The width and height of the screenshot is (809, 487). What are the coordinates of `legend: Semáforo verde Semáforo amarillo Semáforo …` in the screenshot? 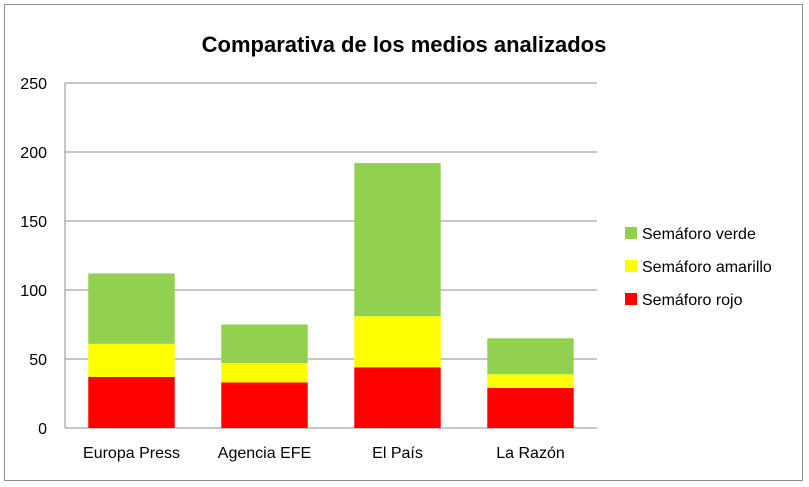 It's located at (698, 267).